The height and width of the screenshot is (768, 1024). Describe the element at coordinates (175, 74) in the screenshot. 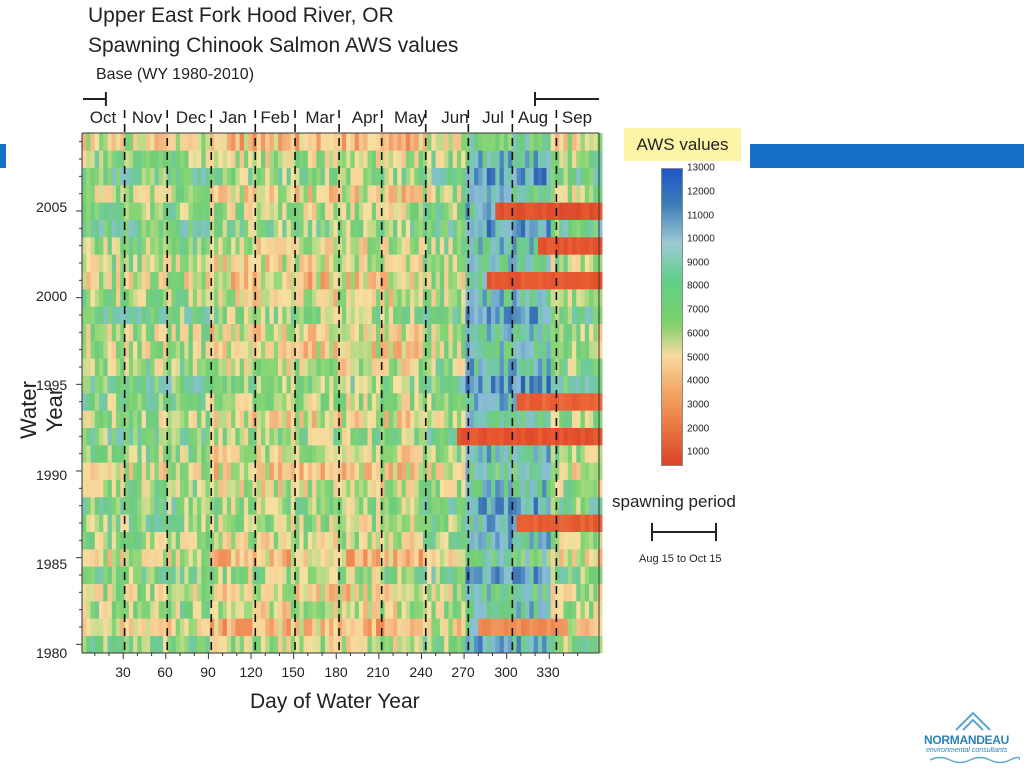

I see `base-label: Base (WY 1980-2010)` at that location.